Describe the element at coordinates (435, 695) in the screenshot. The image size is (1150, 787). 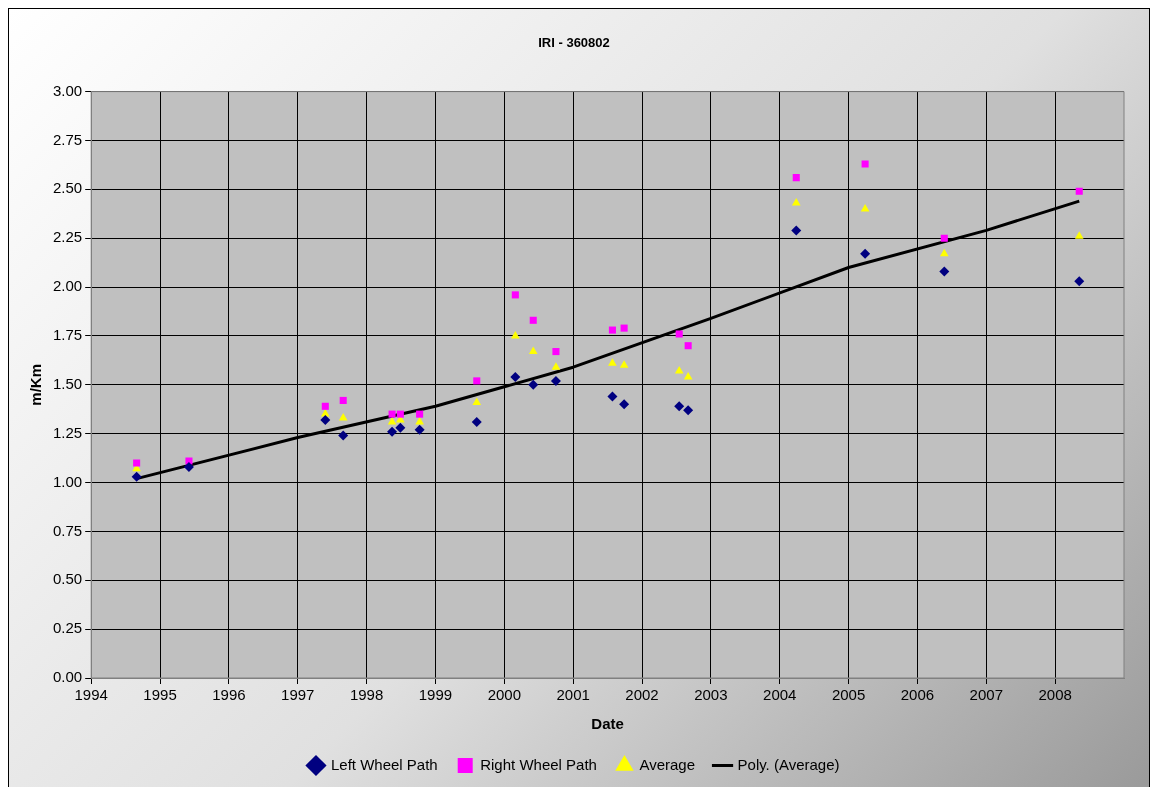
I see `x-tick-label: 1999` at that location.